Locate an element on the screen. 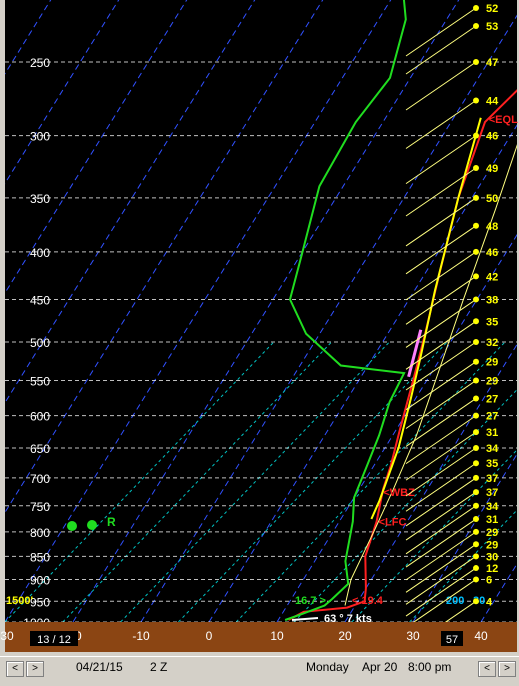 This screenshot has height=686, width=519. valid-day: Monday is located at coordinates (327, 667).